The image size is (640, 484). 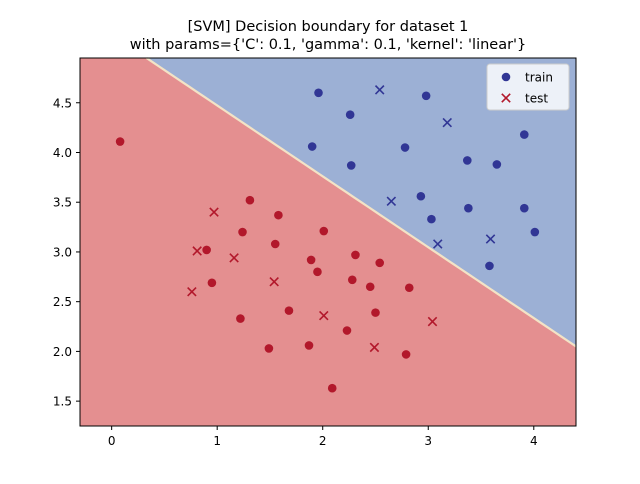 I want to click on y-tick-label-6: 4.5, so click(x=62, y=103).